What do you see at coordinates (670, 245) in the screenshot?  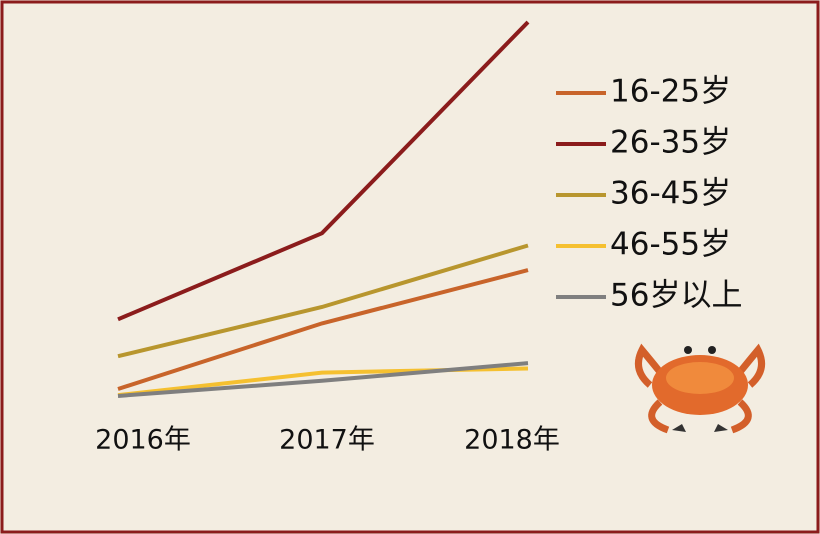 I see `legend-label: 46-55岁` at bounding box center [670, 245].